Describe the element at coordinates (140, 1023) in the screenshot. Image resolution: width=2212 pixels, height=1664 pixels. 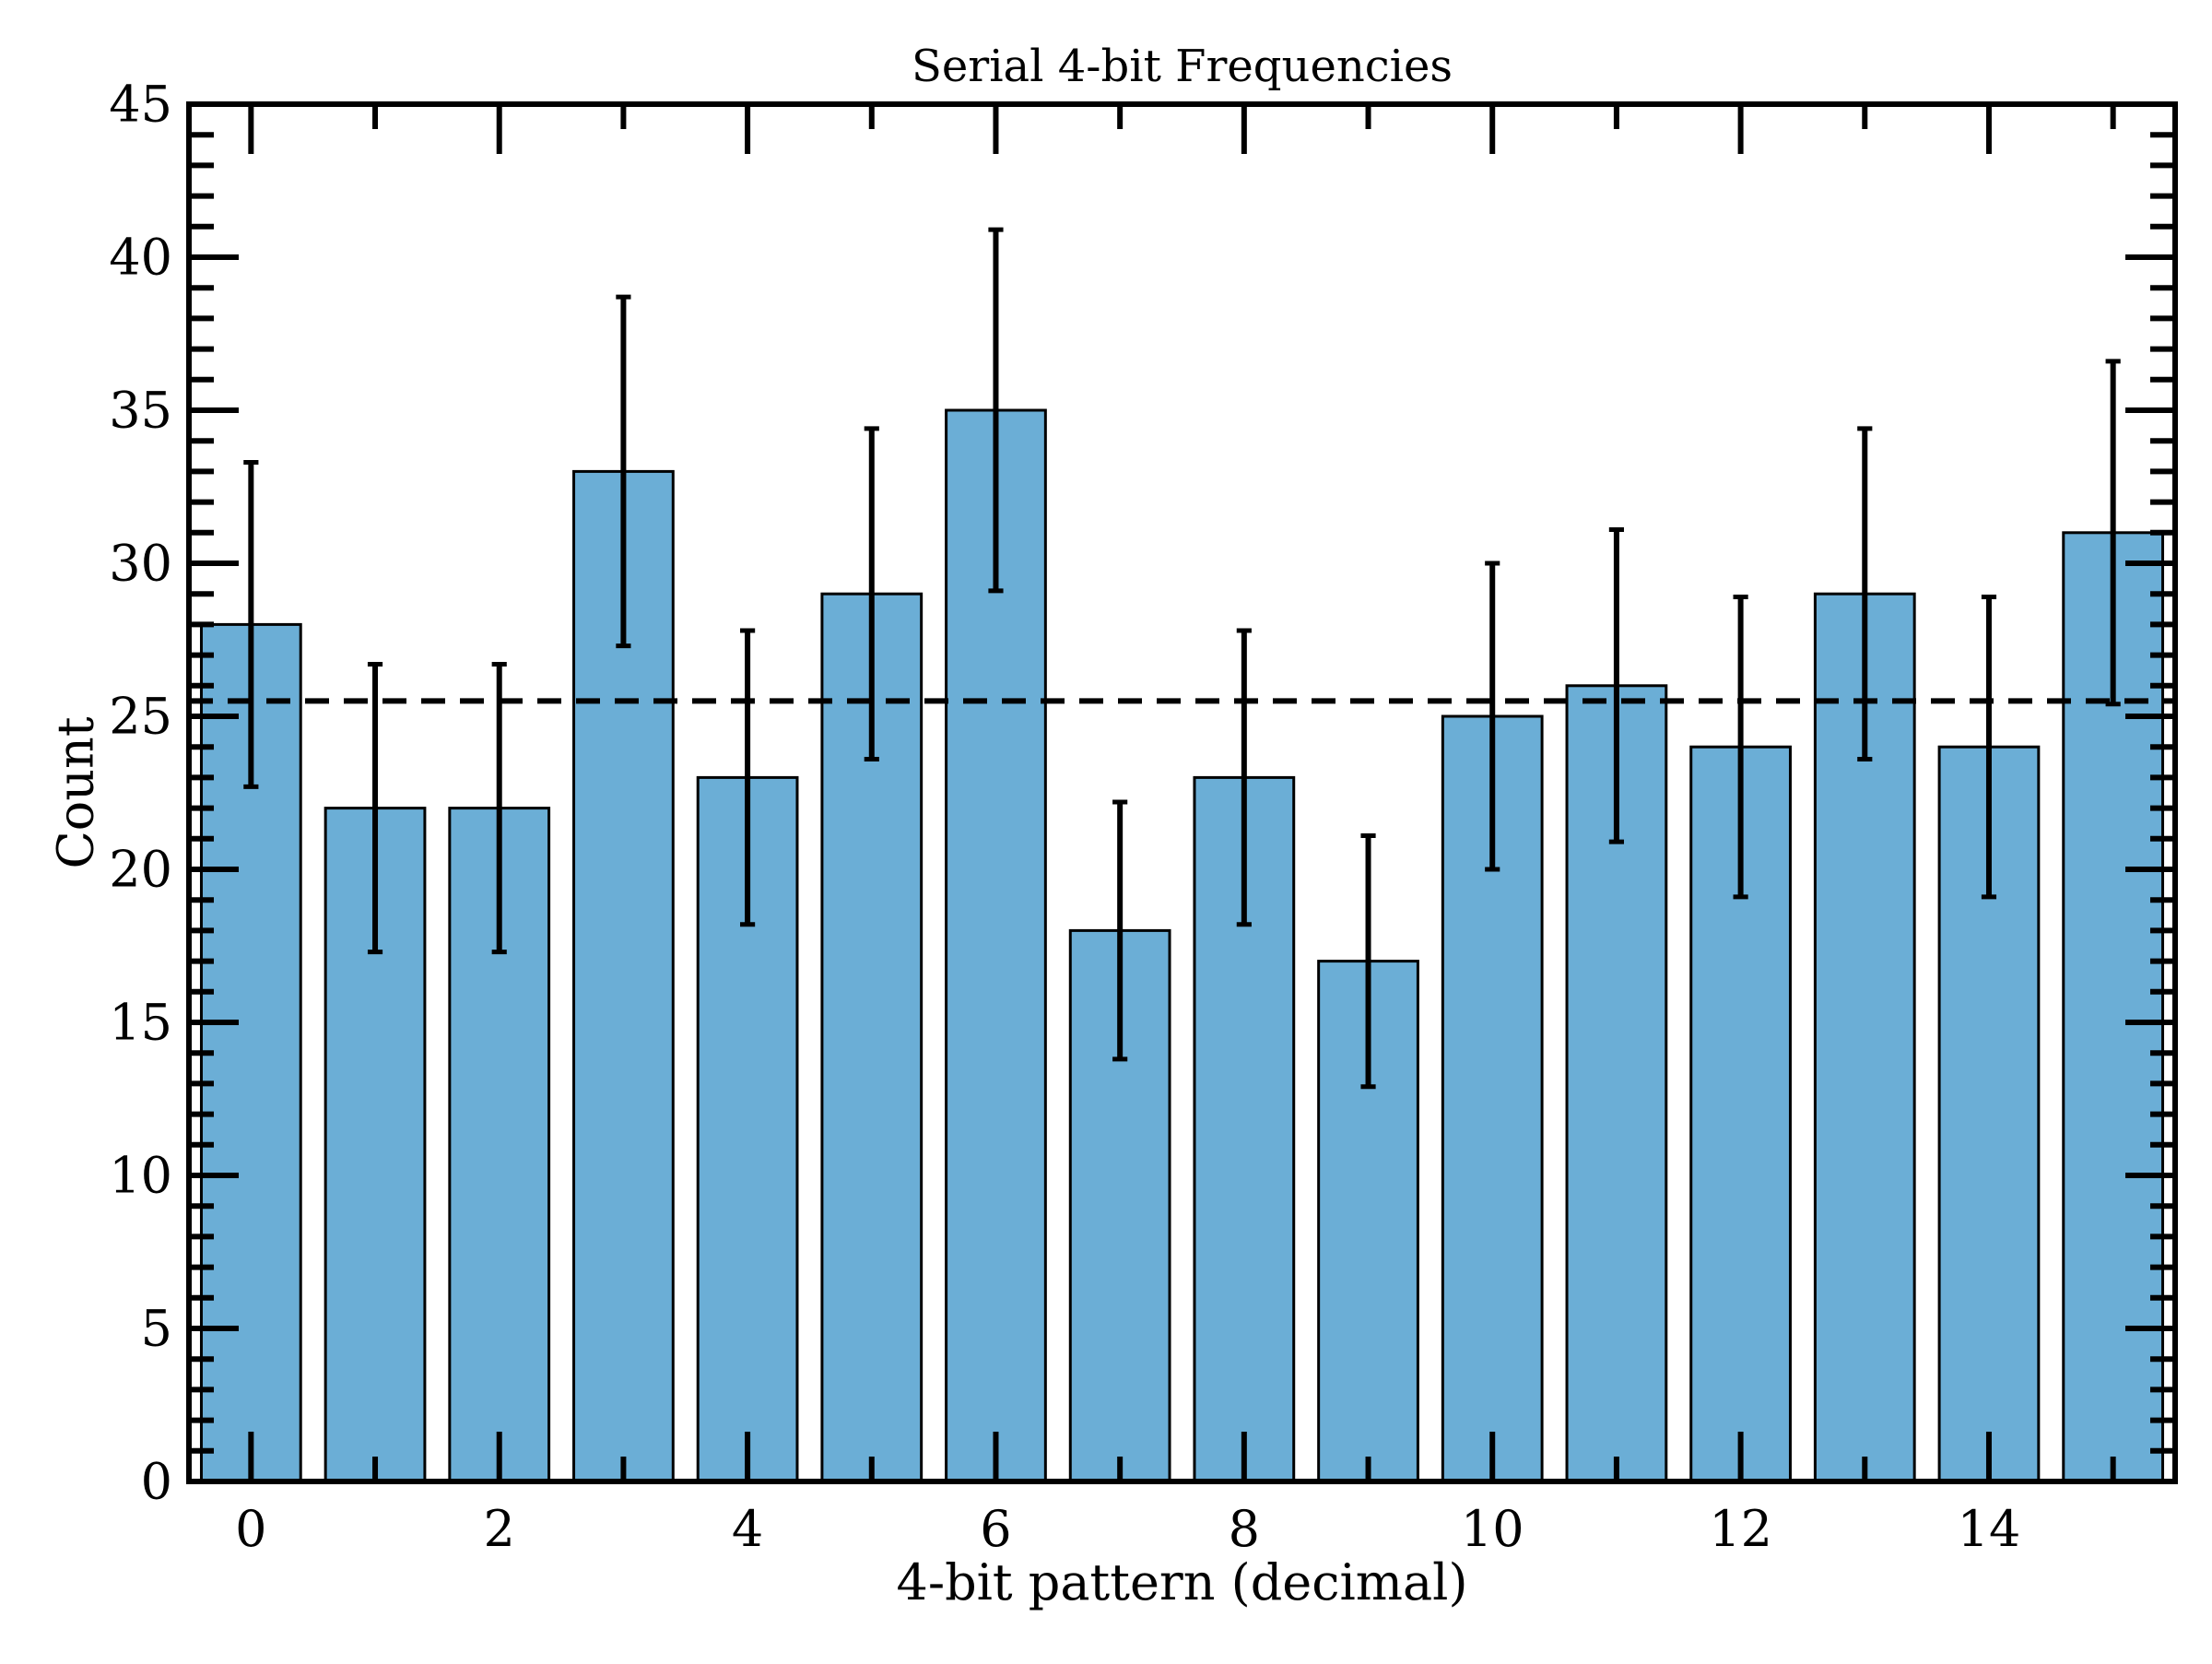
I see `y-tick-label-15: 15` at that location.